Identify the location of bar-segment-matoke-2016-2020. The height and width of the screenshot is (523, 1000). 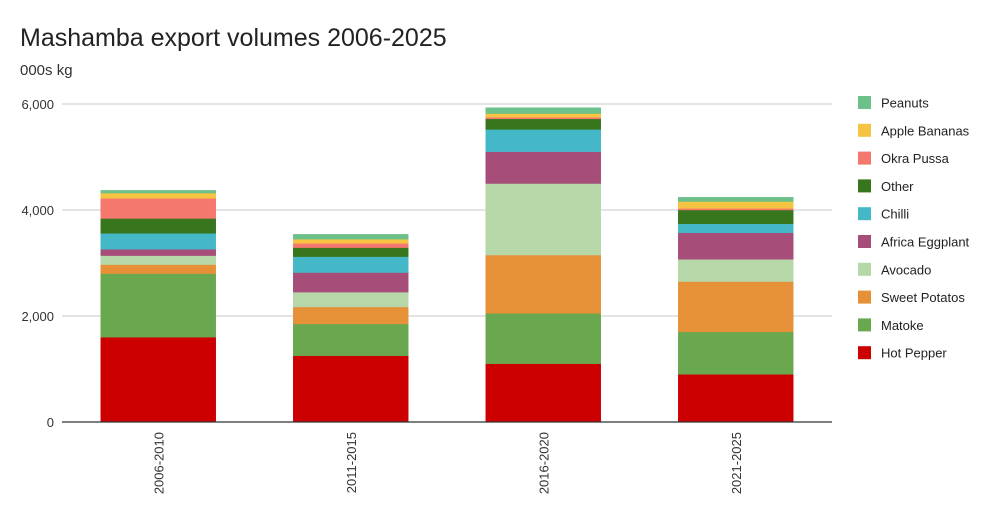
(543, 338).